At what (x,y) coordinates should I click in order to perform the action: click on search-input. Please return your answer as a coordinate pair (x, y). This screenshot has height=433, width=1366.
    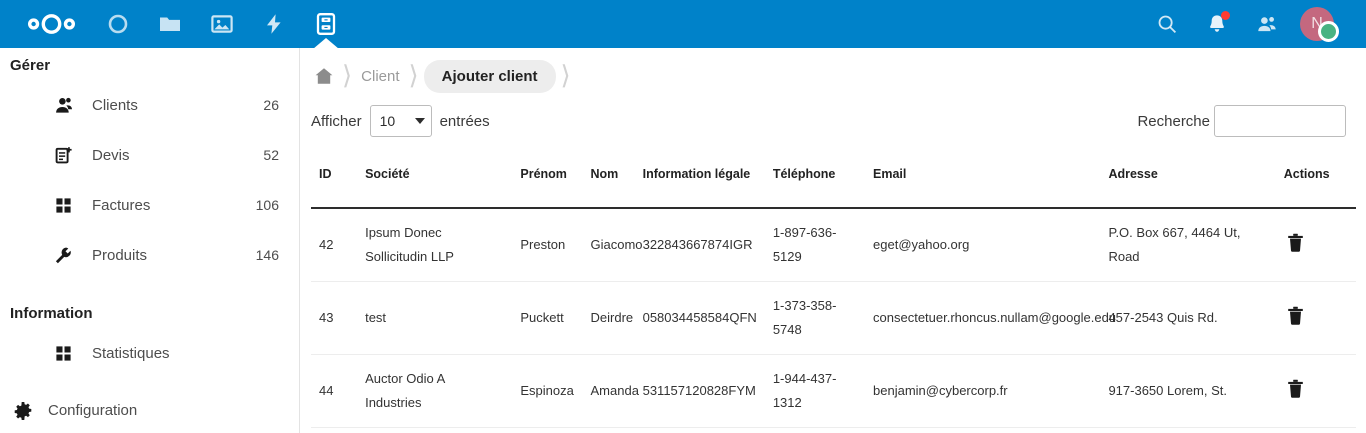
    Looking at the image, I should click on (1280, 121).